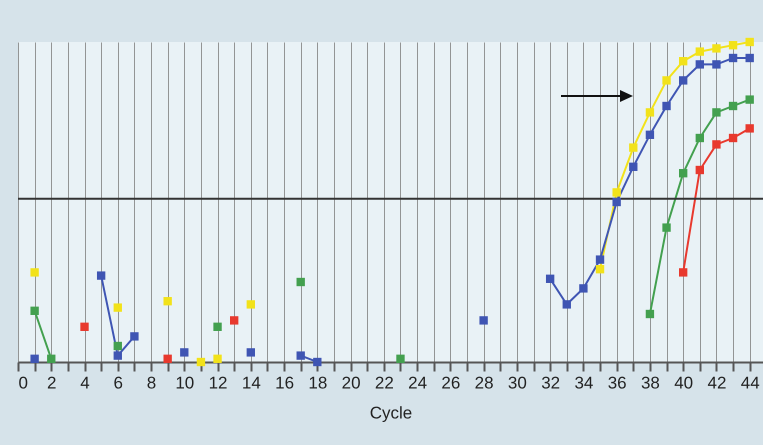 The height and width of the screenshot is (445, 763). What do you see at coordinates (750, 383) in the screenshot?
I see `x-tick-label: 44` at bounding box center [750, 383].